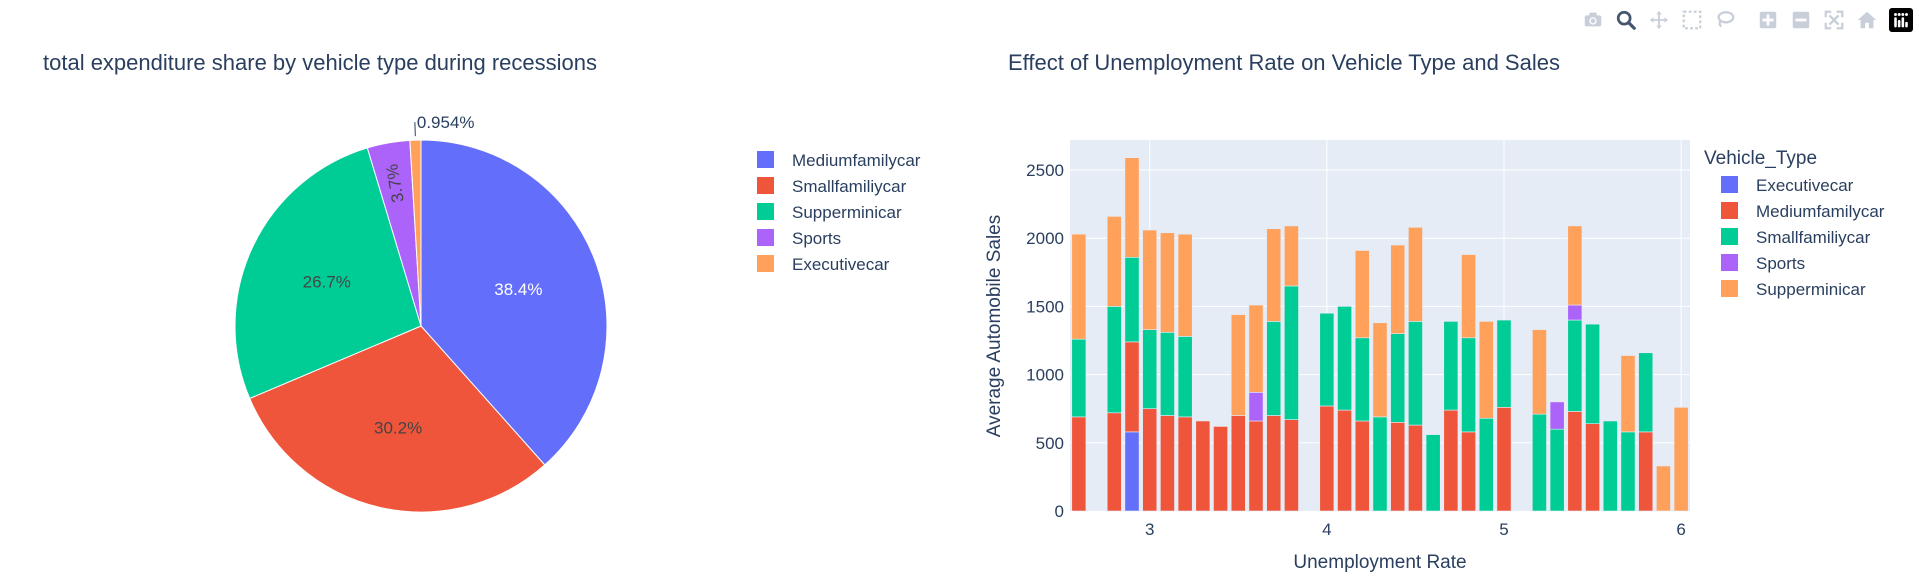 The image size is (1919, 580). Describe the element at coordinates (1901, 20) in the screenshot. I see `plotly-logo-icon` at that location.